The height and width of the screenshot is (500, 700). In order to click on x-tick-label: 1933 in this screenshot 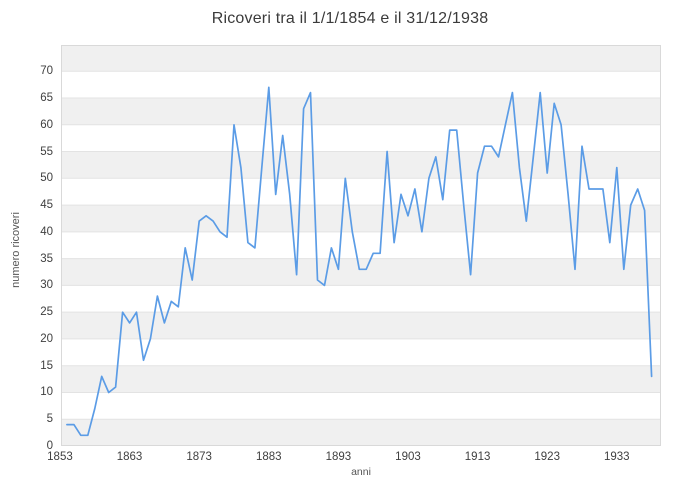, I will do `click(617, 457)`.